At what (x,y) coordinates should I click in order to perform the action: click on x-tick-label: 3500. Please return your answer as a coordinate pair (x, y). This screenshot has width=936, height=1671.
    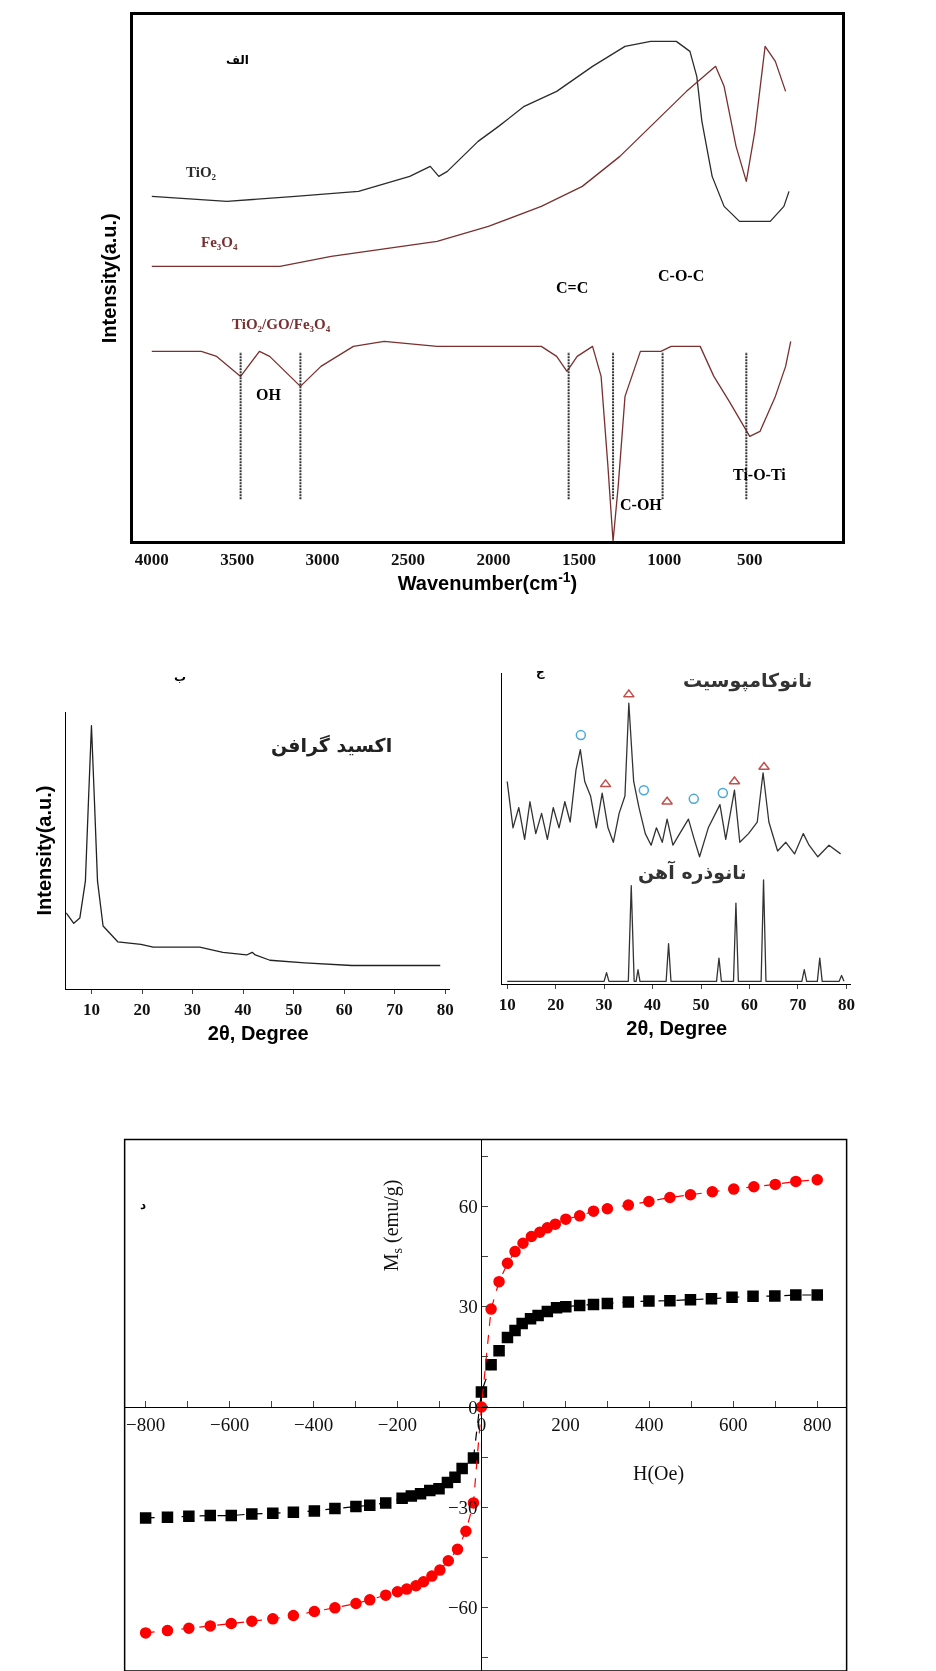
    Looking at the image, I should click on (237, 559).